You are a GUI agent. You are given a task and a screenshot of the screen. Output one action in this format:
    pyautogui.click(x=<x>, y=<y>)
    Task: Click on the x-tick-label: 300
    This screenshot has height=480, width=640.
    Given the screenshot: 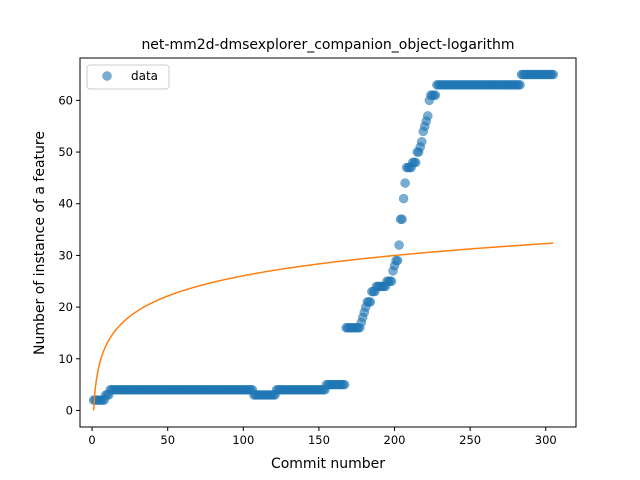 What is the action you would take?
    pyautogui.click(x=546, y=440)
    